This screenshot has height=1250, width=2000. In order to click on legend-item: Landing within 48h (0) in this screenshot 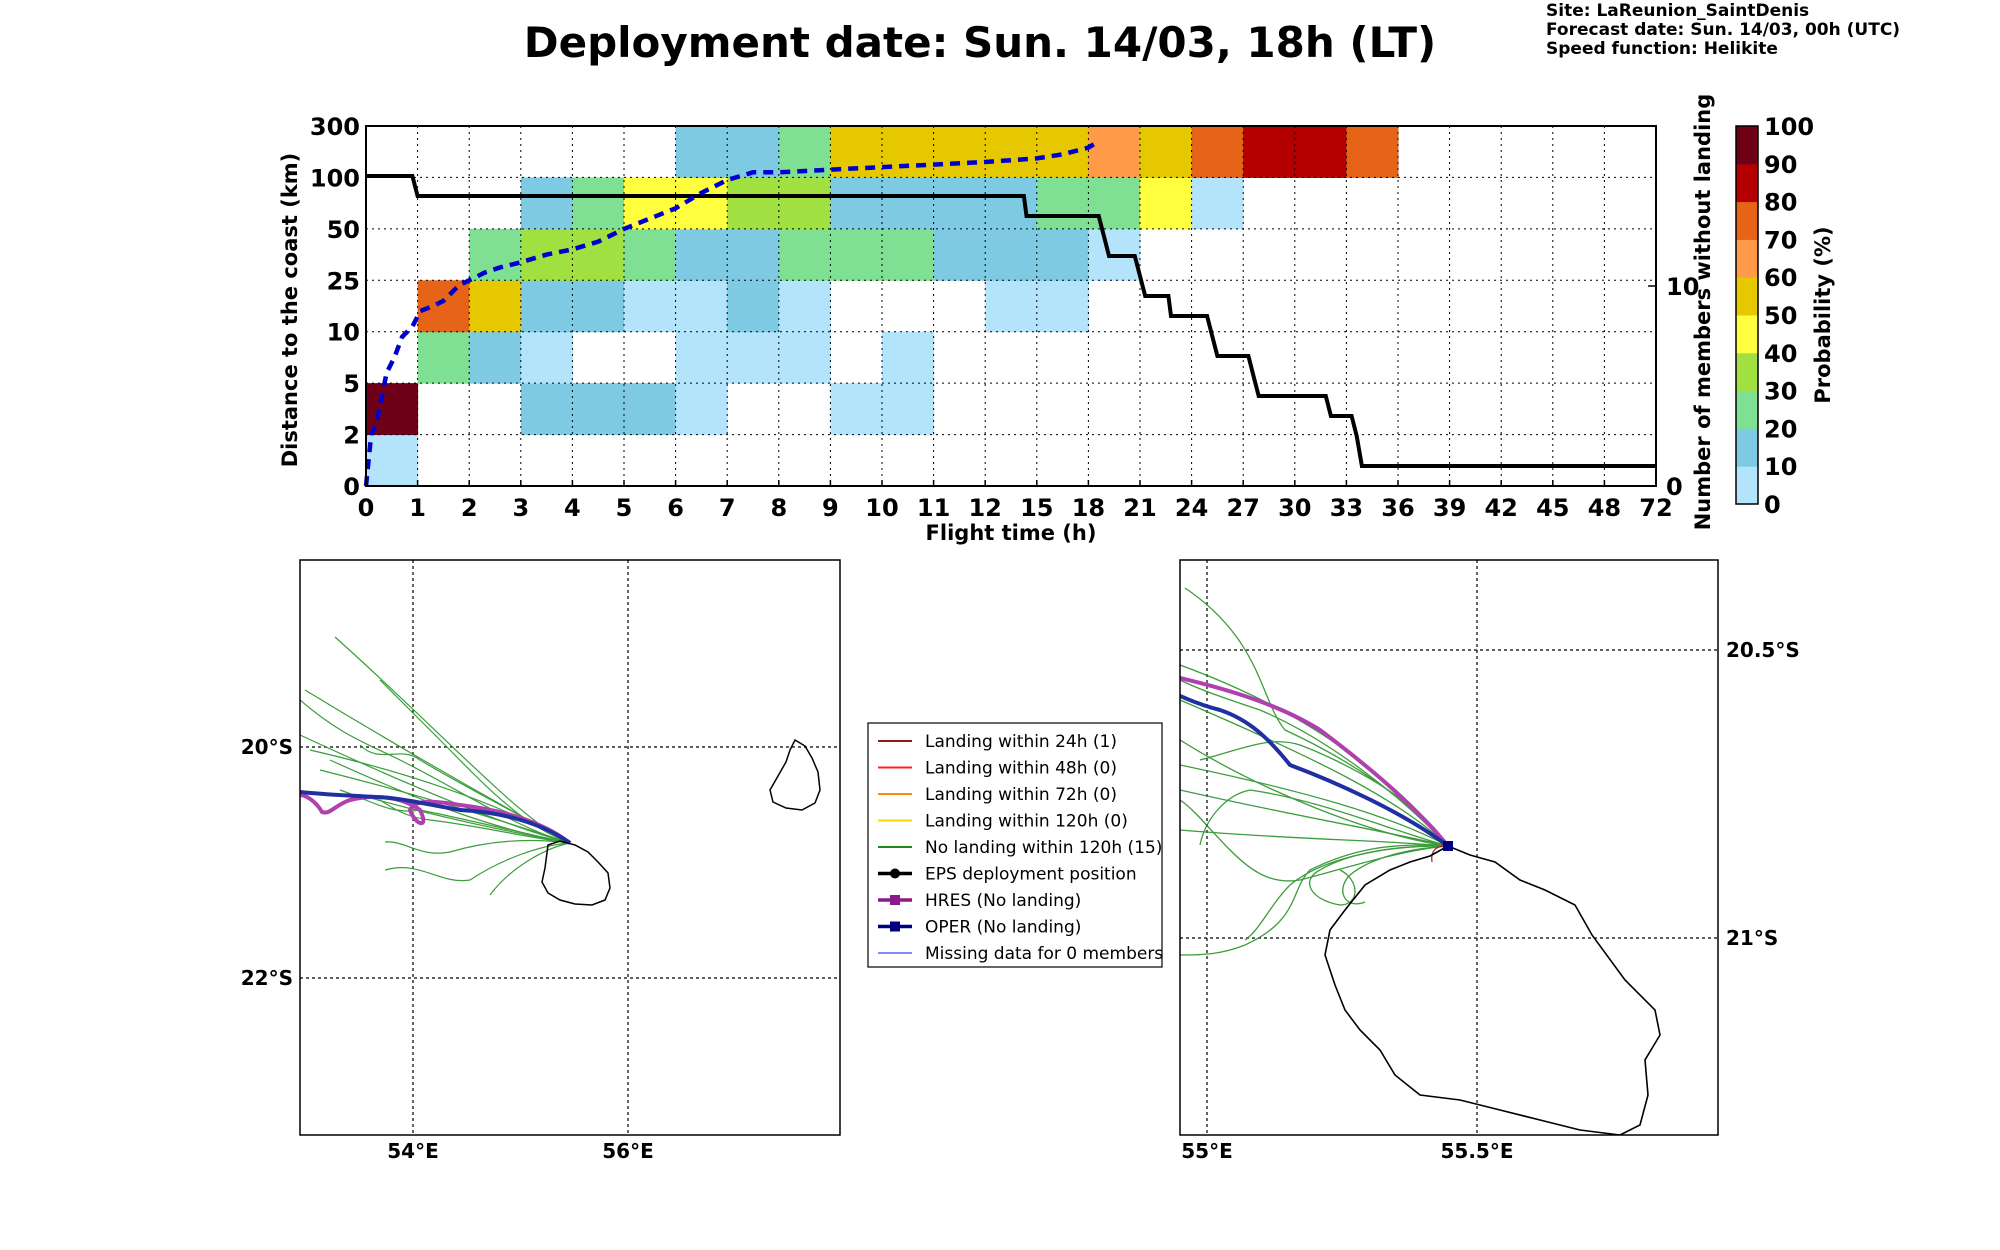, I will do `click(997, 769)`.